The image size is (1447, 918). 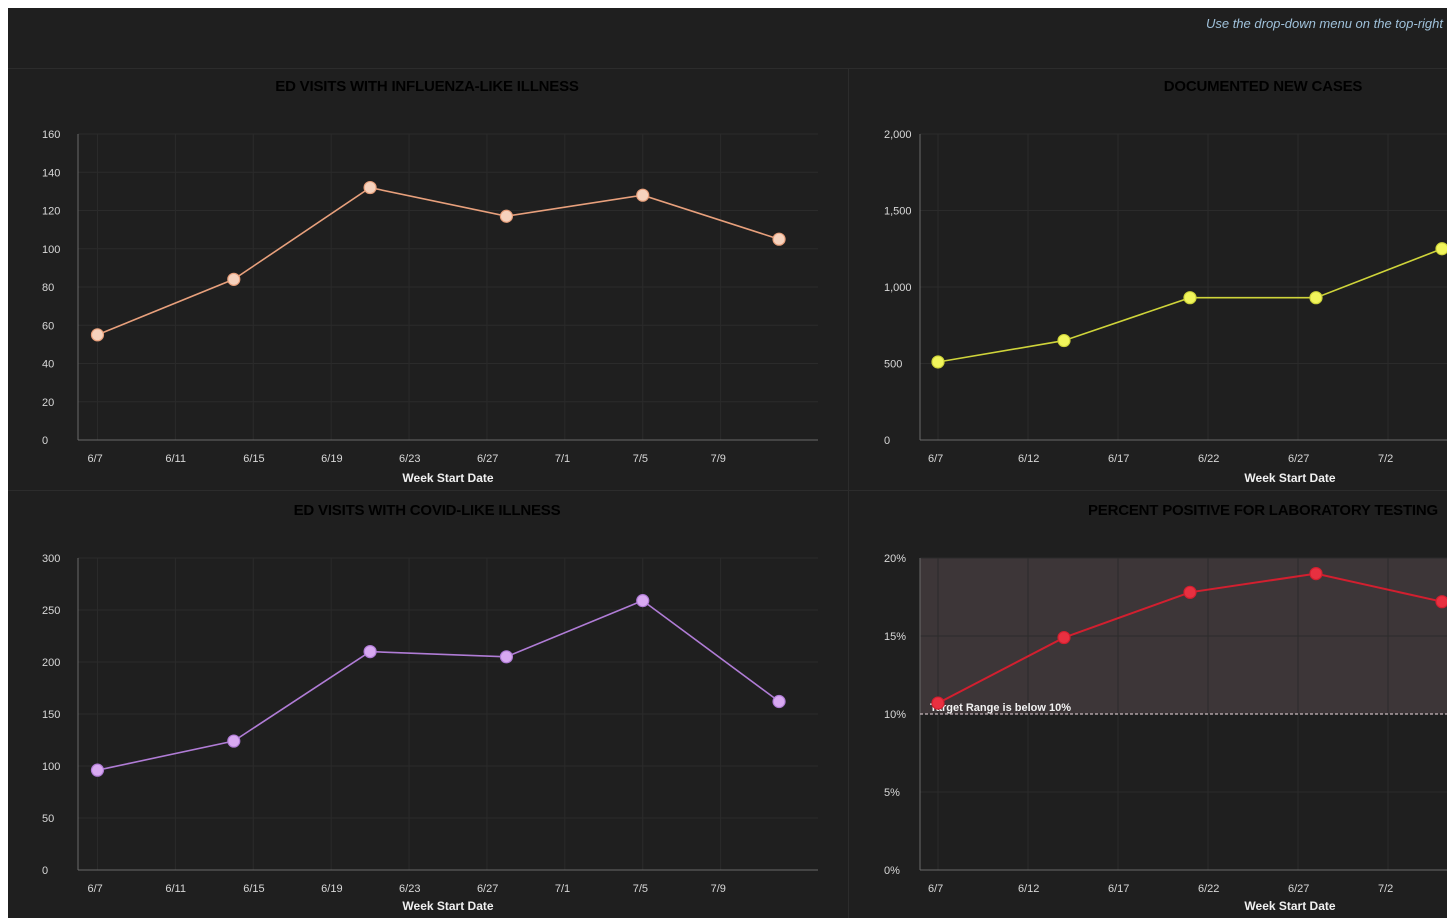 What do you see at coordinates (94, 889) in the screenshot?
I see `cli-x-tick-label: 6/7` at bounding box center [94, 889].